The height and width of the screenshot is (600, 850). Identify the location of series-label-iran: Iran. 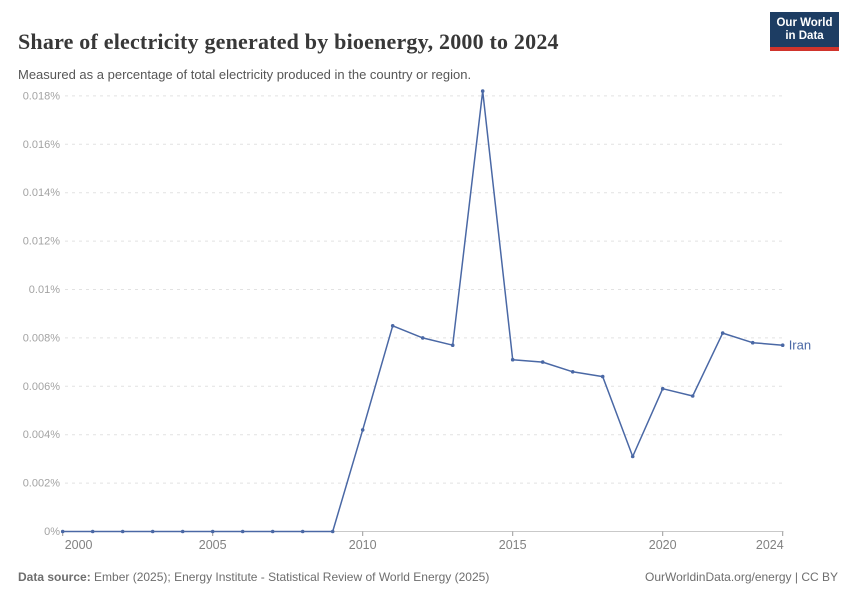
(800, 345).